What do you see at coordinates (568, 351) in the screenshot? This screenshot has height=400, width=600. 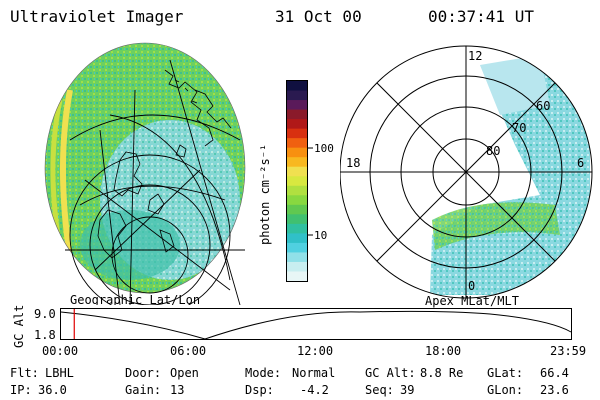 I see `timeline-xtick-4: 23:59` at bounding box center [568, 351].